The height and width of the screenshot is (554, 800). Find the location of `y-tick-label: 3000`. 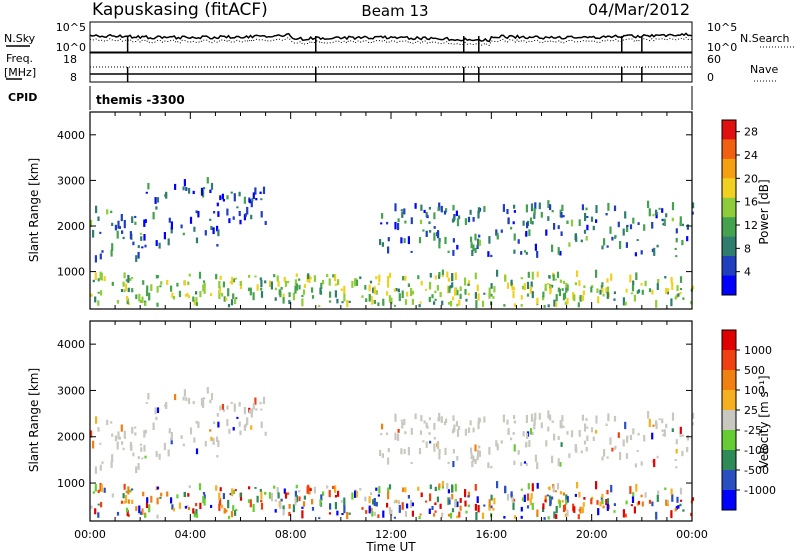

y-tick-label: 3000 is located at coordinates (71, 180).